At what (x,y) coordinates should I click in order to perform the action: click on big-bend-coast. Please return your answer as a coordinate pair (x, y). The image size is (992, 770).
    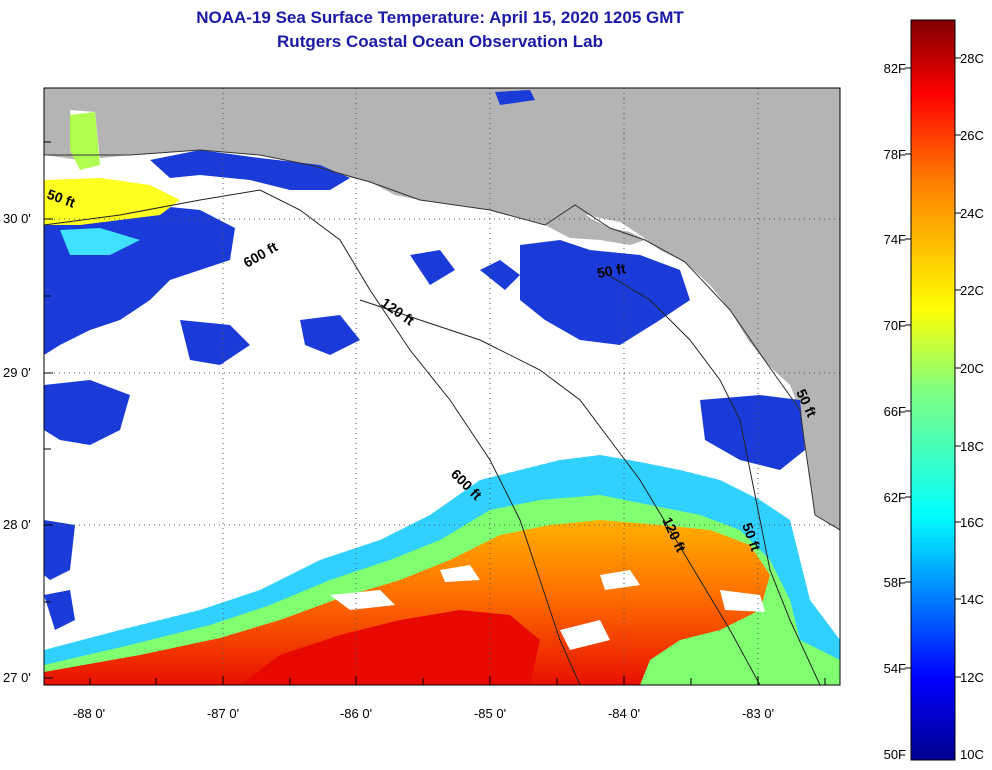
    Looking at the image, I should click on (595, 225).